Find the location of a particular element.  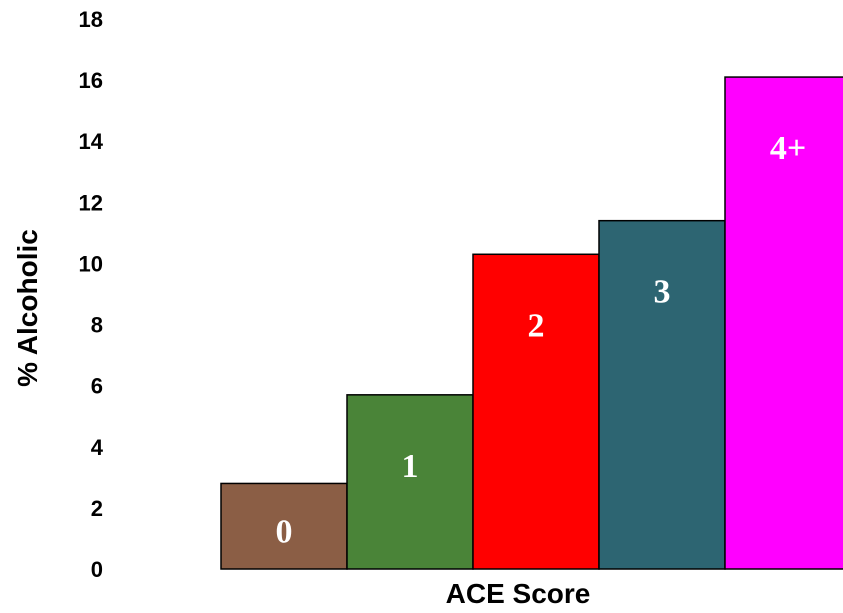

bar-category-label: 0 is located at coordinates (284, 532).